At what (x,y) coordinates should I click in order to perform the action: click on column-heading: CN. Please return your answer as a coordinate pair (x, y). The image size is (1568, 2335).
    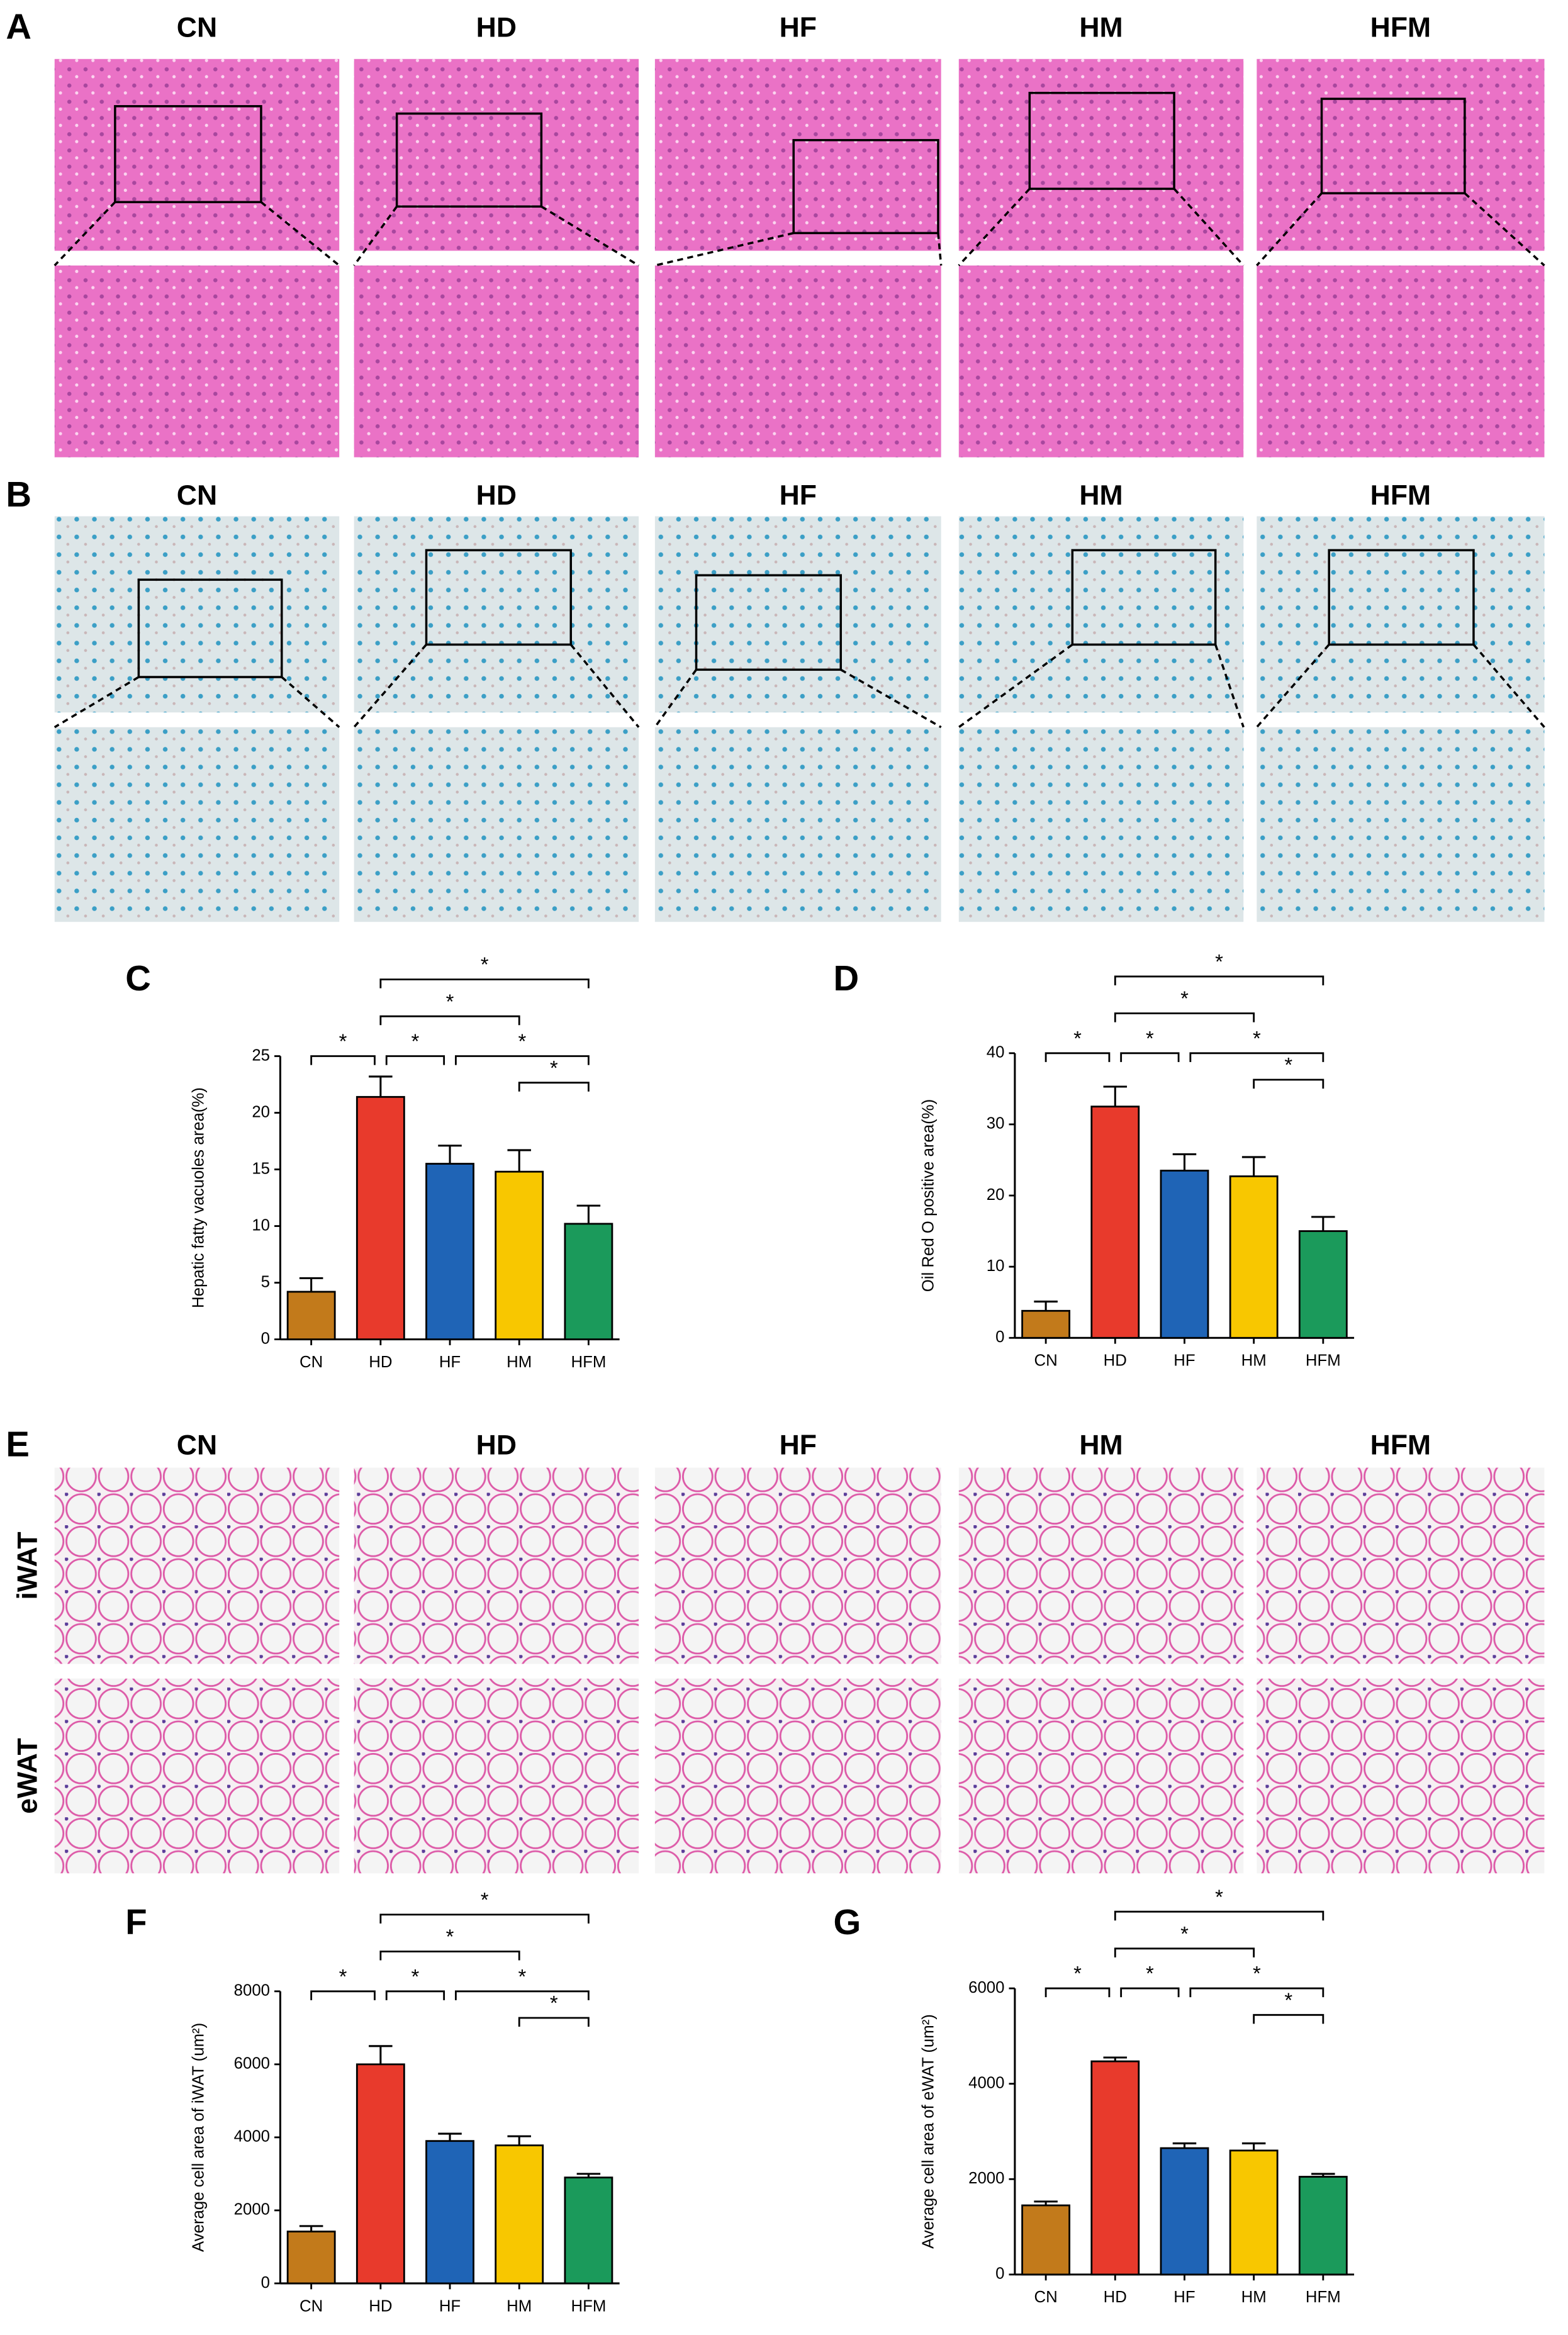
    Looking at the image, I should click on (197, 28).